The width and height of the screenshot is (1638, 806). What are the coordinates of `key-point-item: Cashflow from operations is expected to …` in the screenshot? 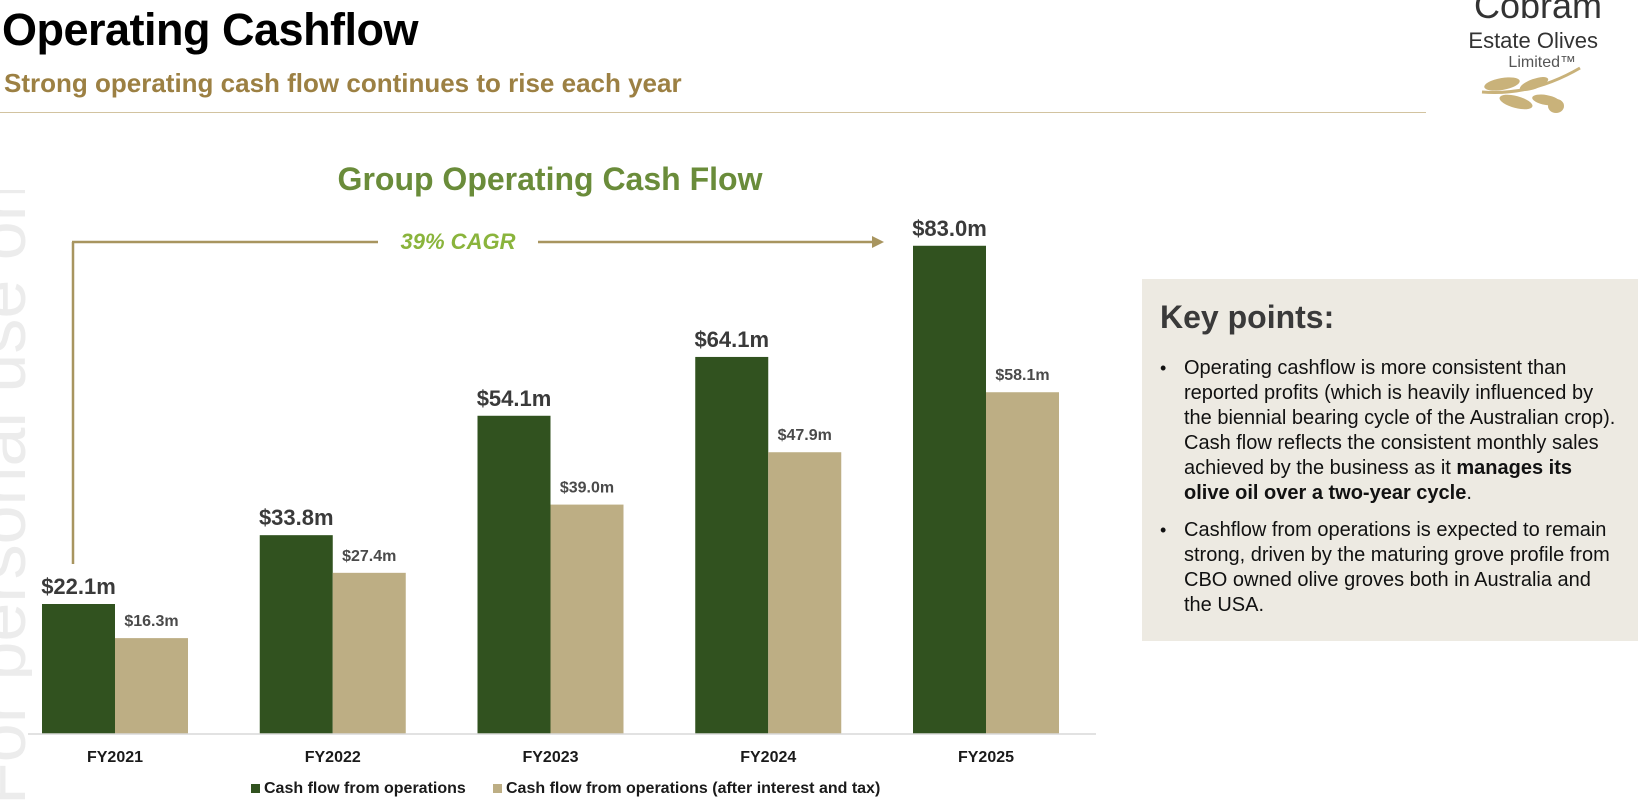 It's located at (1390, 568).